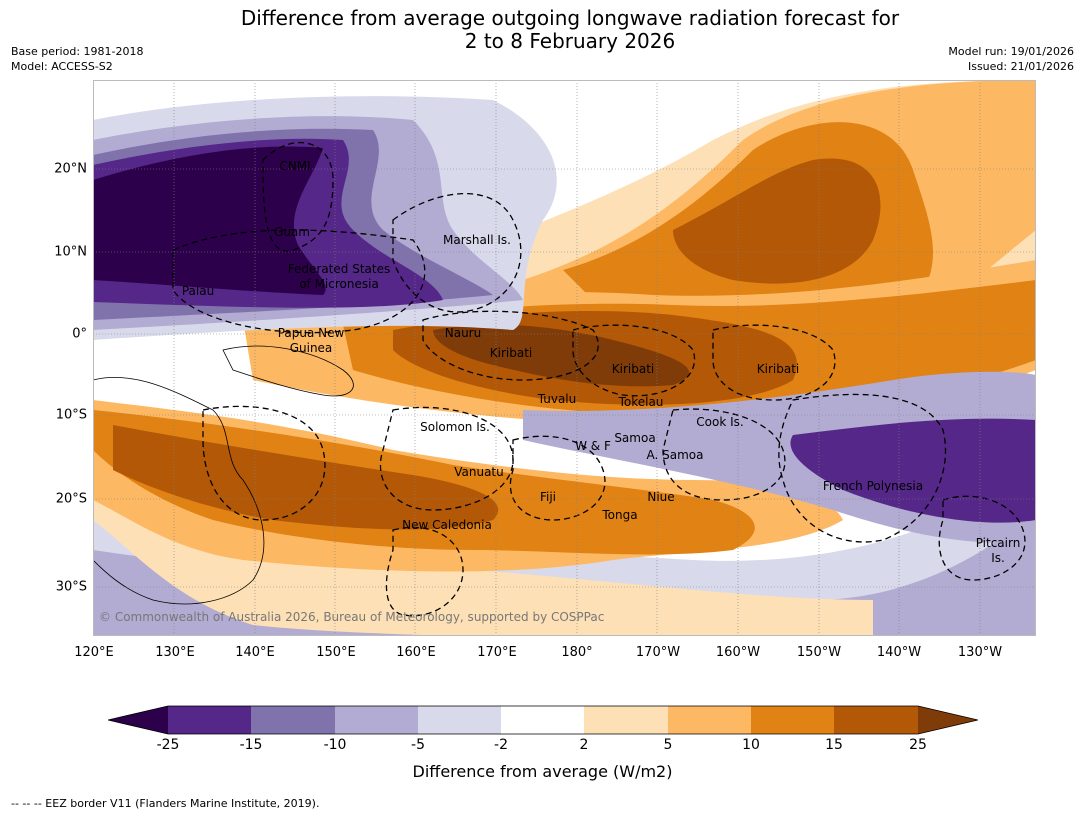  Describe the element at coordinates (778, 369) in the screenshot. I see `label-kiribati-east: Kiribati` at that location.